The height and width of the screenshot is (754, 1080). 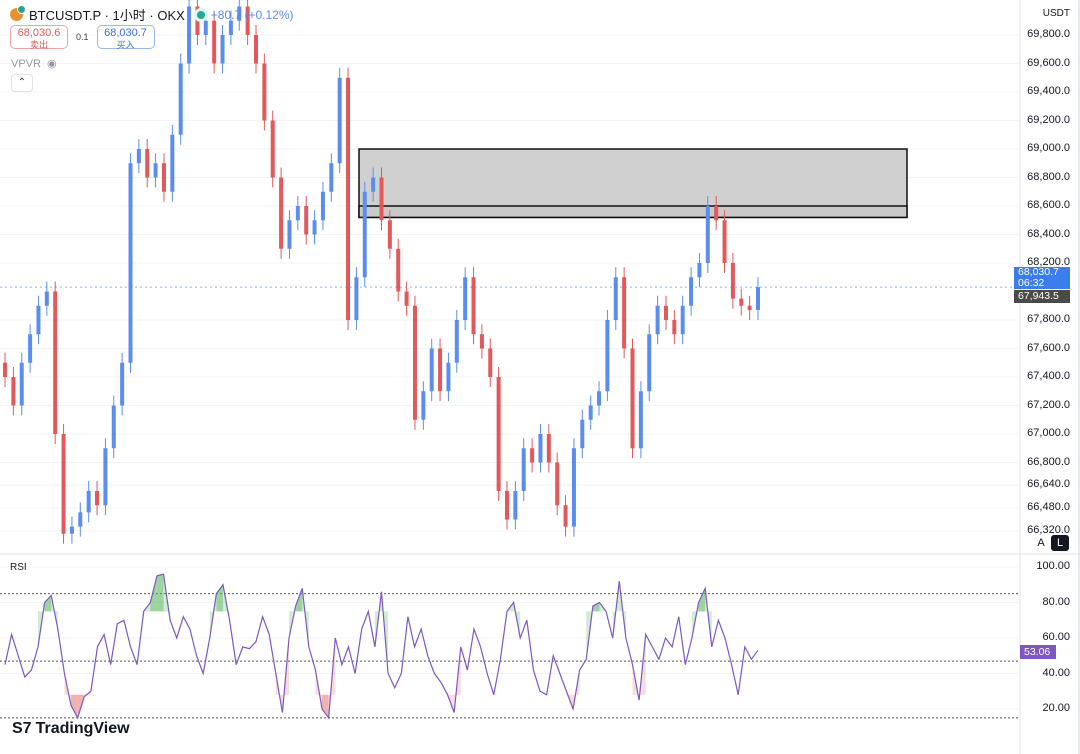 I want to click on sell-label: 卖出, so click(x=38, y=45).